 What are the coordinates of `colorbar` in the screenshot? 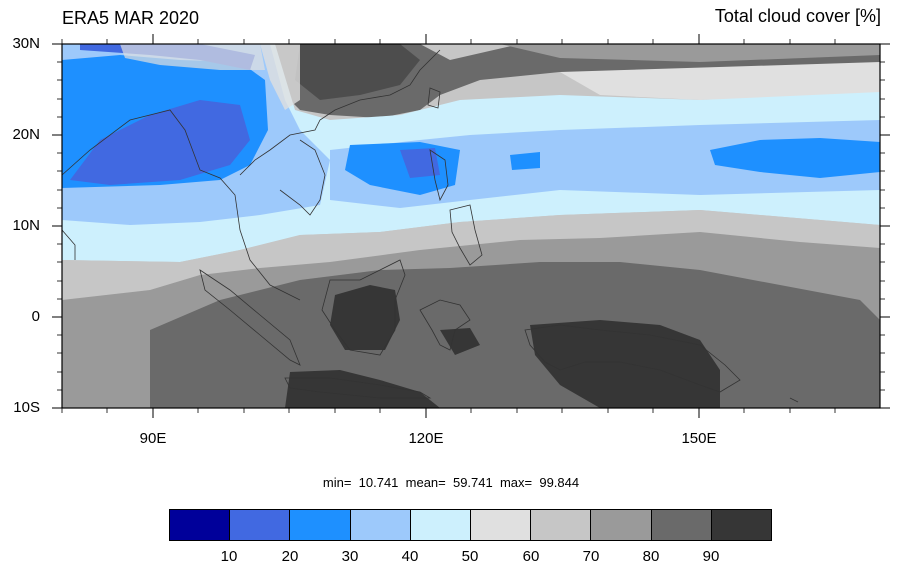 It's located at (470, 525).